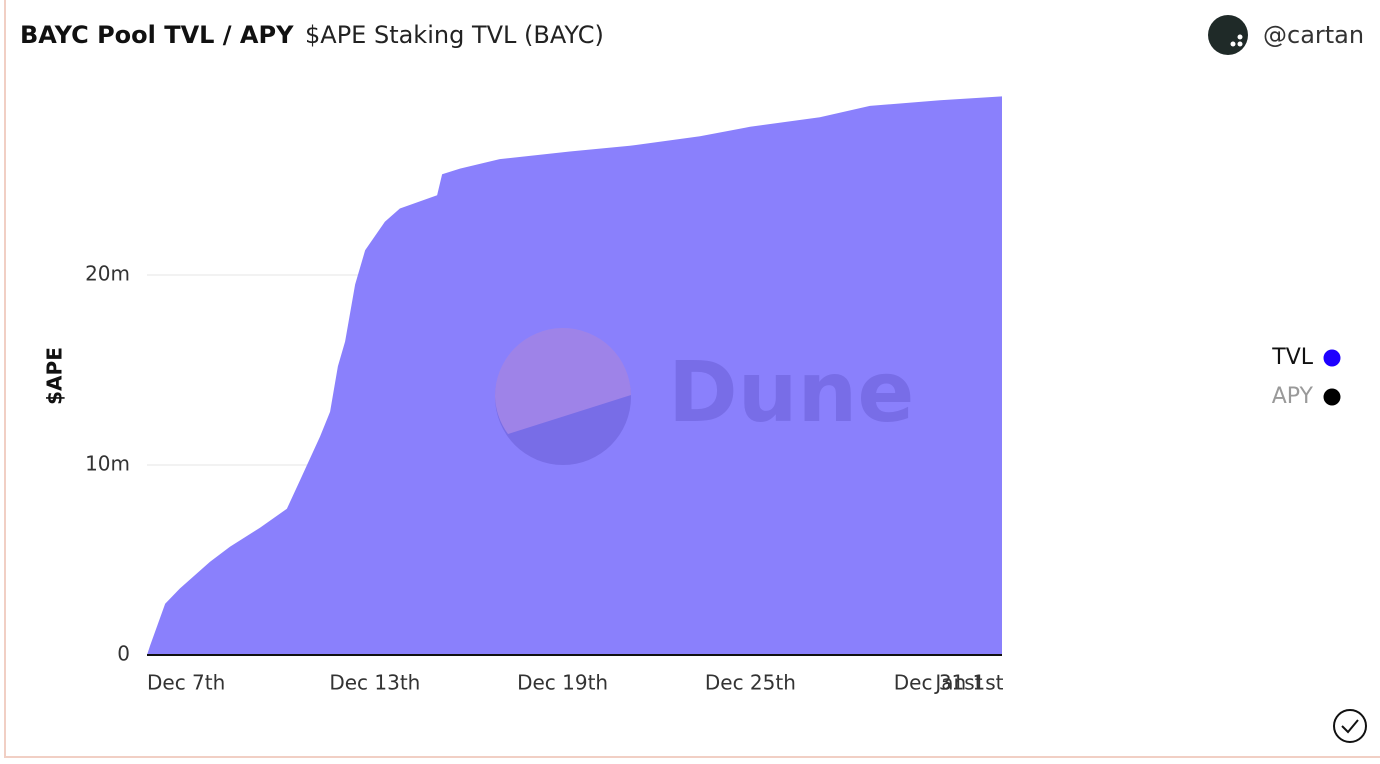 The image size is (1380, 764). Describe the element at coordinates (454, 35) in the screenshot. I see `chart-subtitle: $APE Staking TVL (BAYC)` at that location.